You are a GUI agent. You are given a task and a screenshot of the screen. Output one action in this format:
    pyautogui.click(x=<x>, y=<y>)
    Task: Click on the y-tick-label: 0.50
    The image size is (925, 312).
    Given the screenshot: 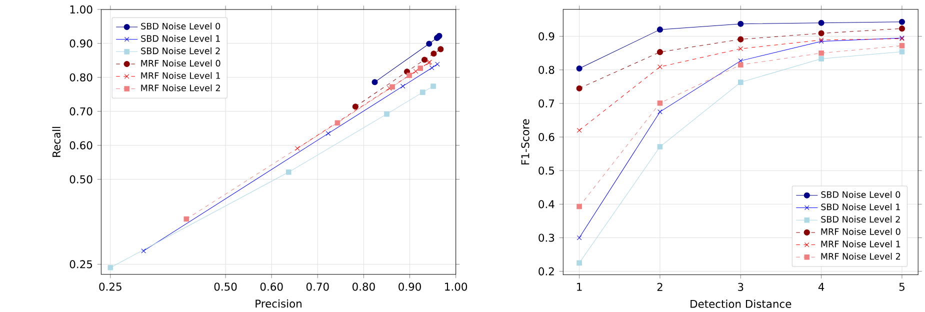 What is the action you would take?
    pyautogui.click(x=81, y=179)
    